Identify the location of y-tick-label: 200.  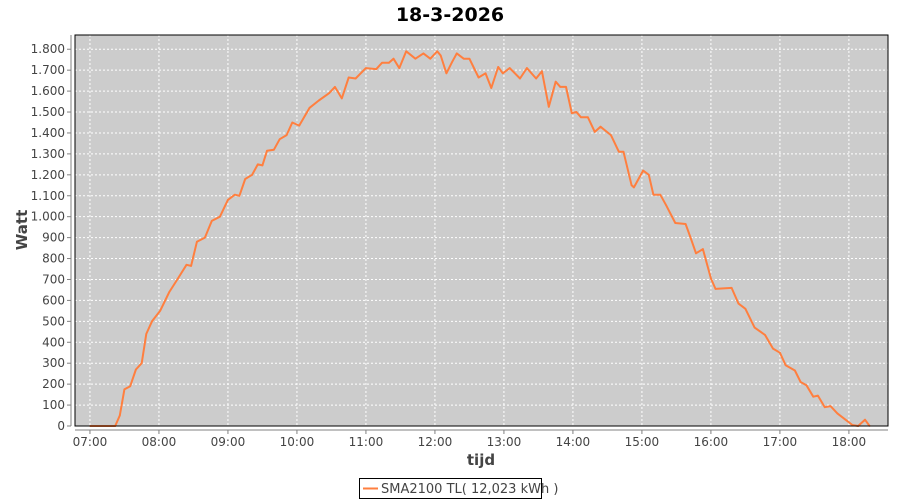
(53, 384).